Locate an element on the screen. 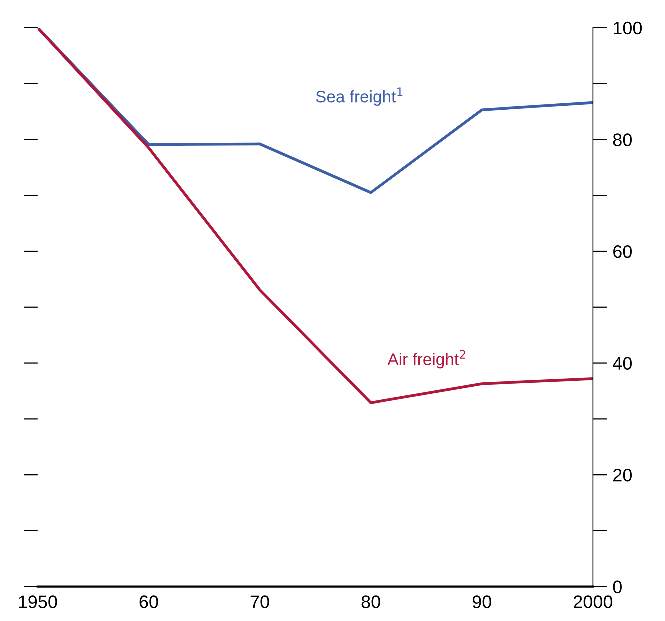  y-tick-label: 0 is located at coordinates (617, 587).